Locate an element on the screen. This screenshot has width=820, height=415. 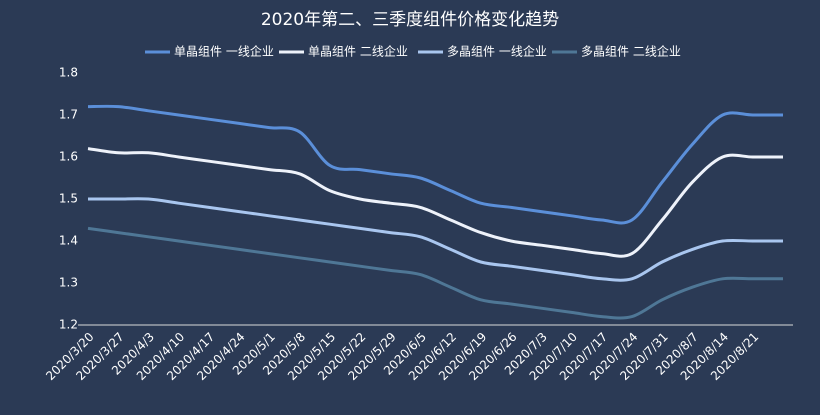
chart-title: 2020年第二、三季度组件价格变化趋势 is located at coordinates (410, 20).